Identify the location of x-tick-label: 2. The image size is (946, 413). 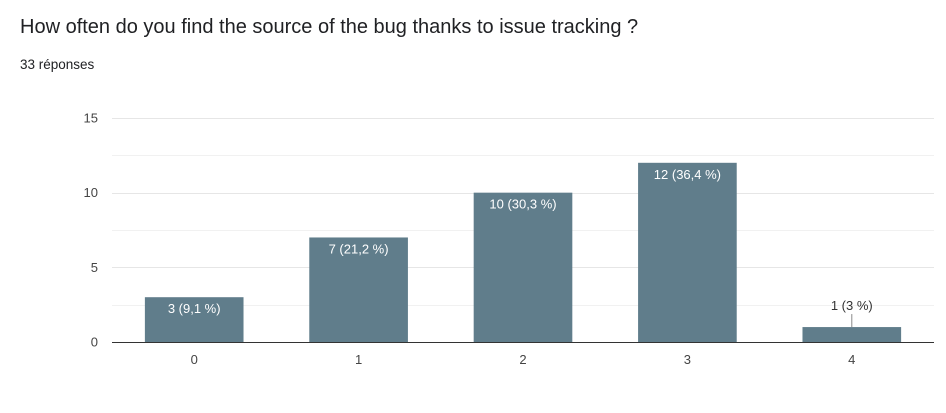
(522, 359).